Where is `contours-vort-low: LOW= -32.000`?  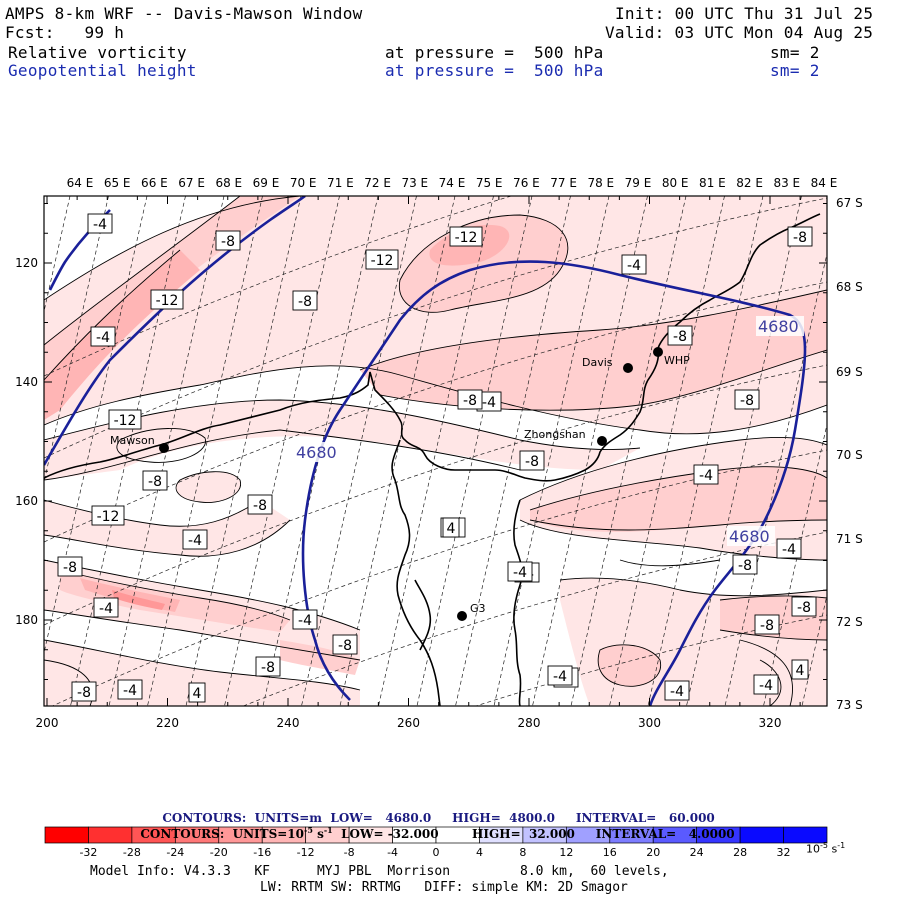
contours-vort-low: LOW= -32.000 is located at coordinates (390, 834).